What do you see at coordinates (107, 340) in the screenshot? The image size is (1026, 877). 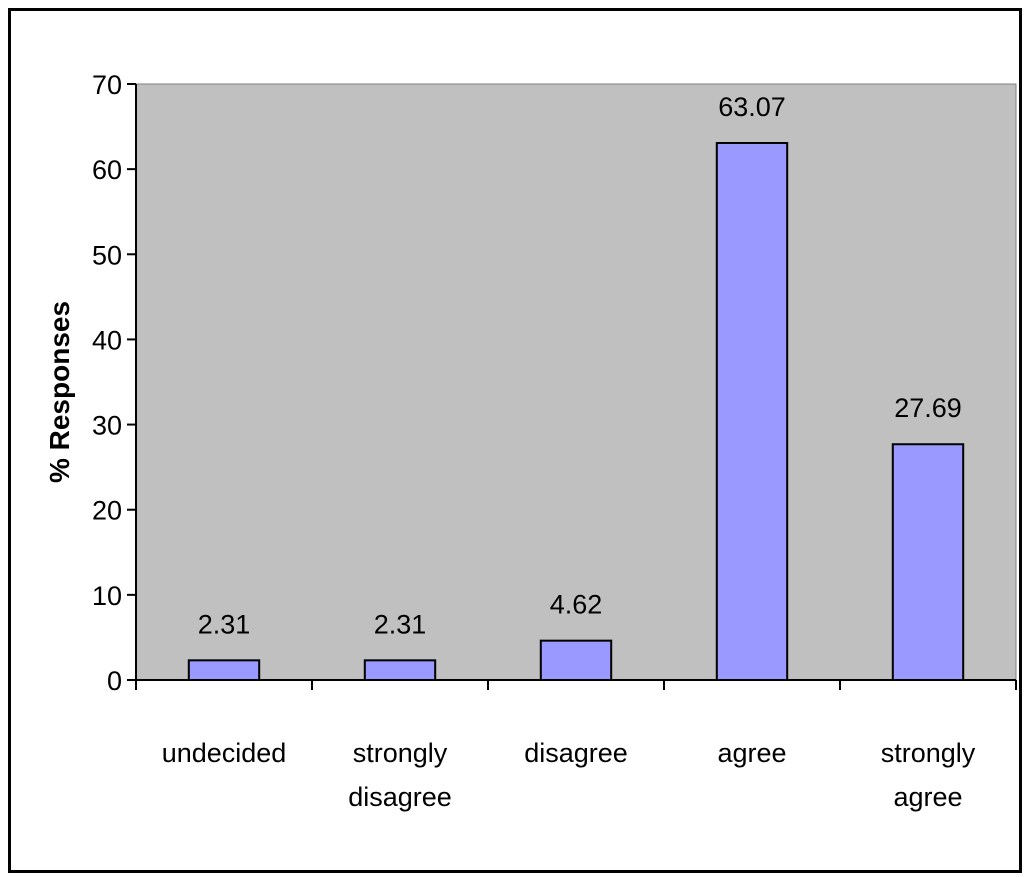 I see `y-tick-label: 40` at bounding box center [107, 340].